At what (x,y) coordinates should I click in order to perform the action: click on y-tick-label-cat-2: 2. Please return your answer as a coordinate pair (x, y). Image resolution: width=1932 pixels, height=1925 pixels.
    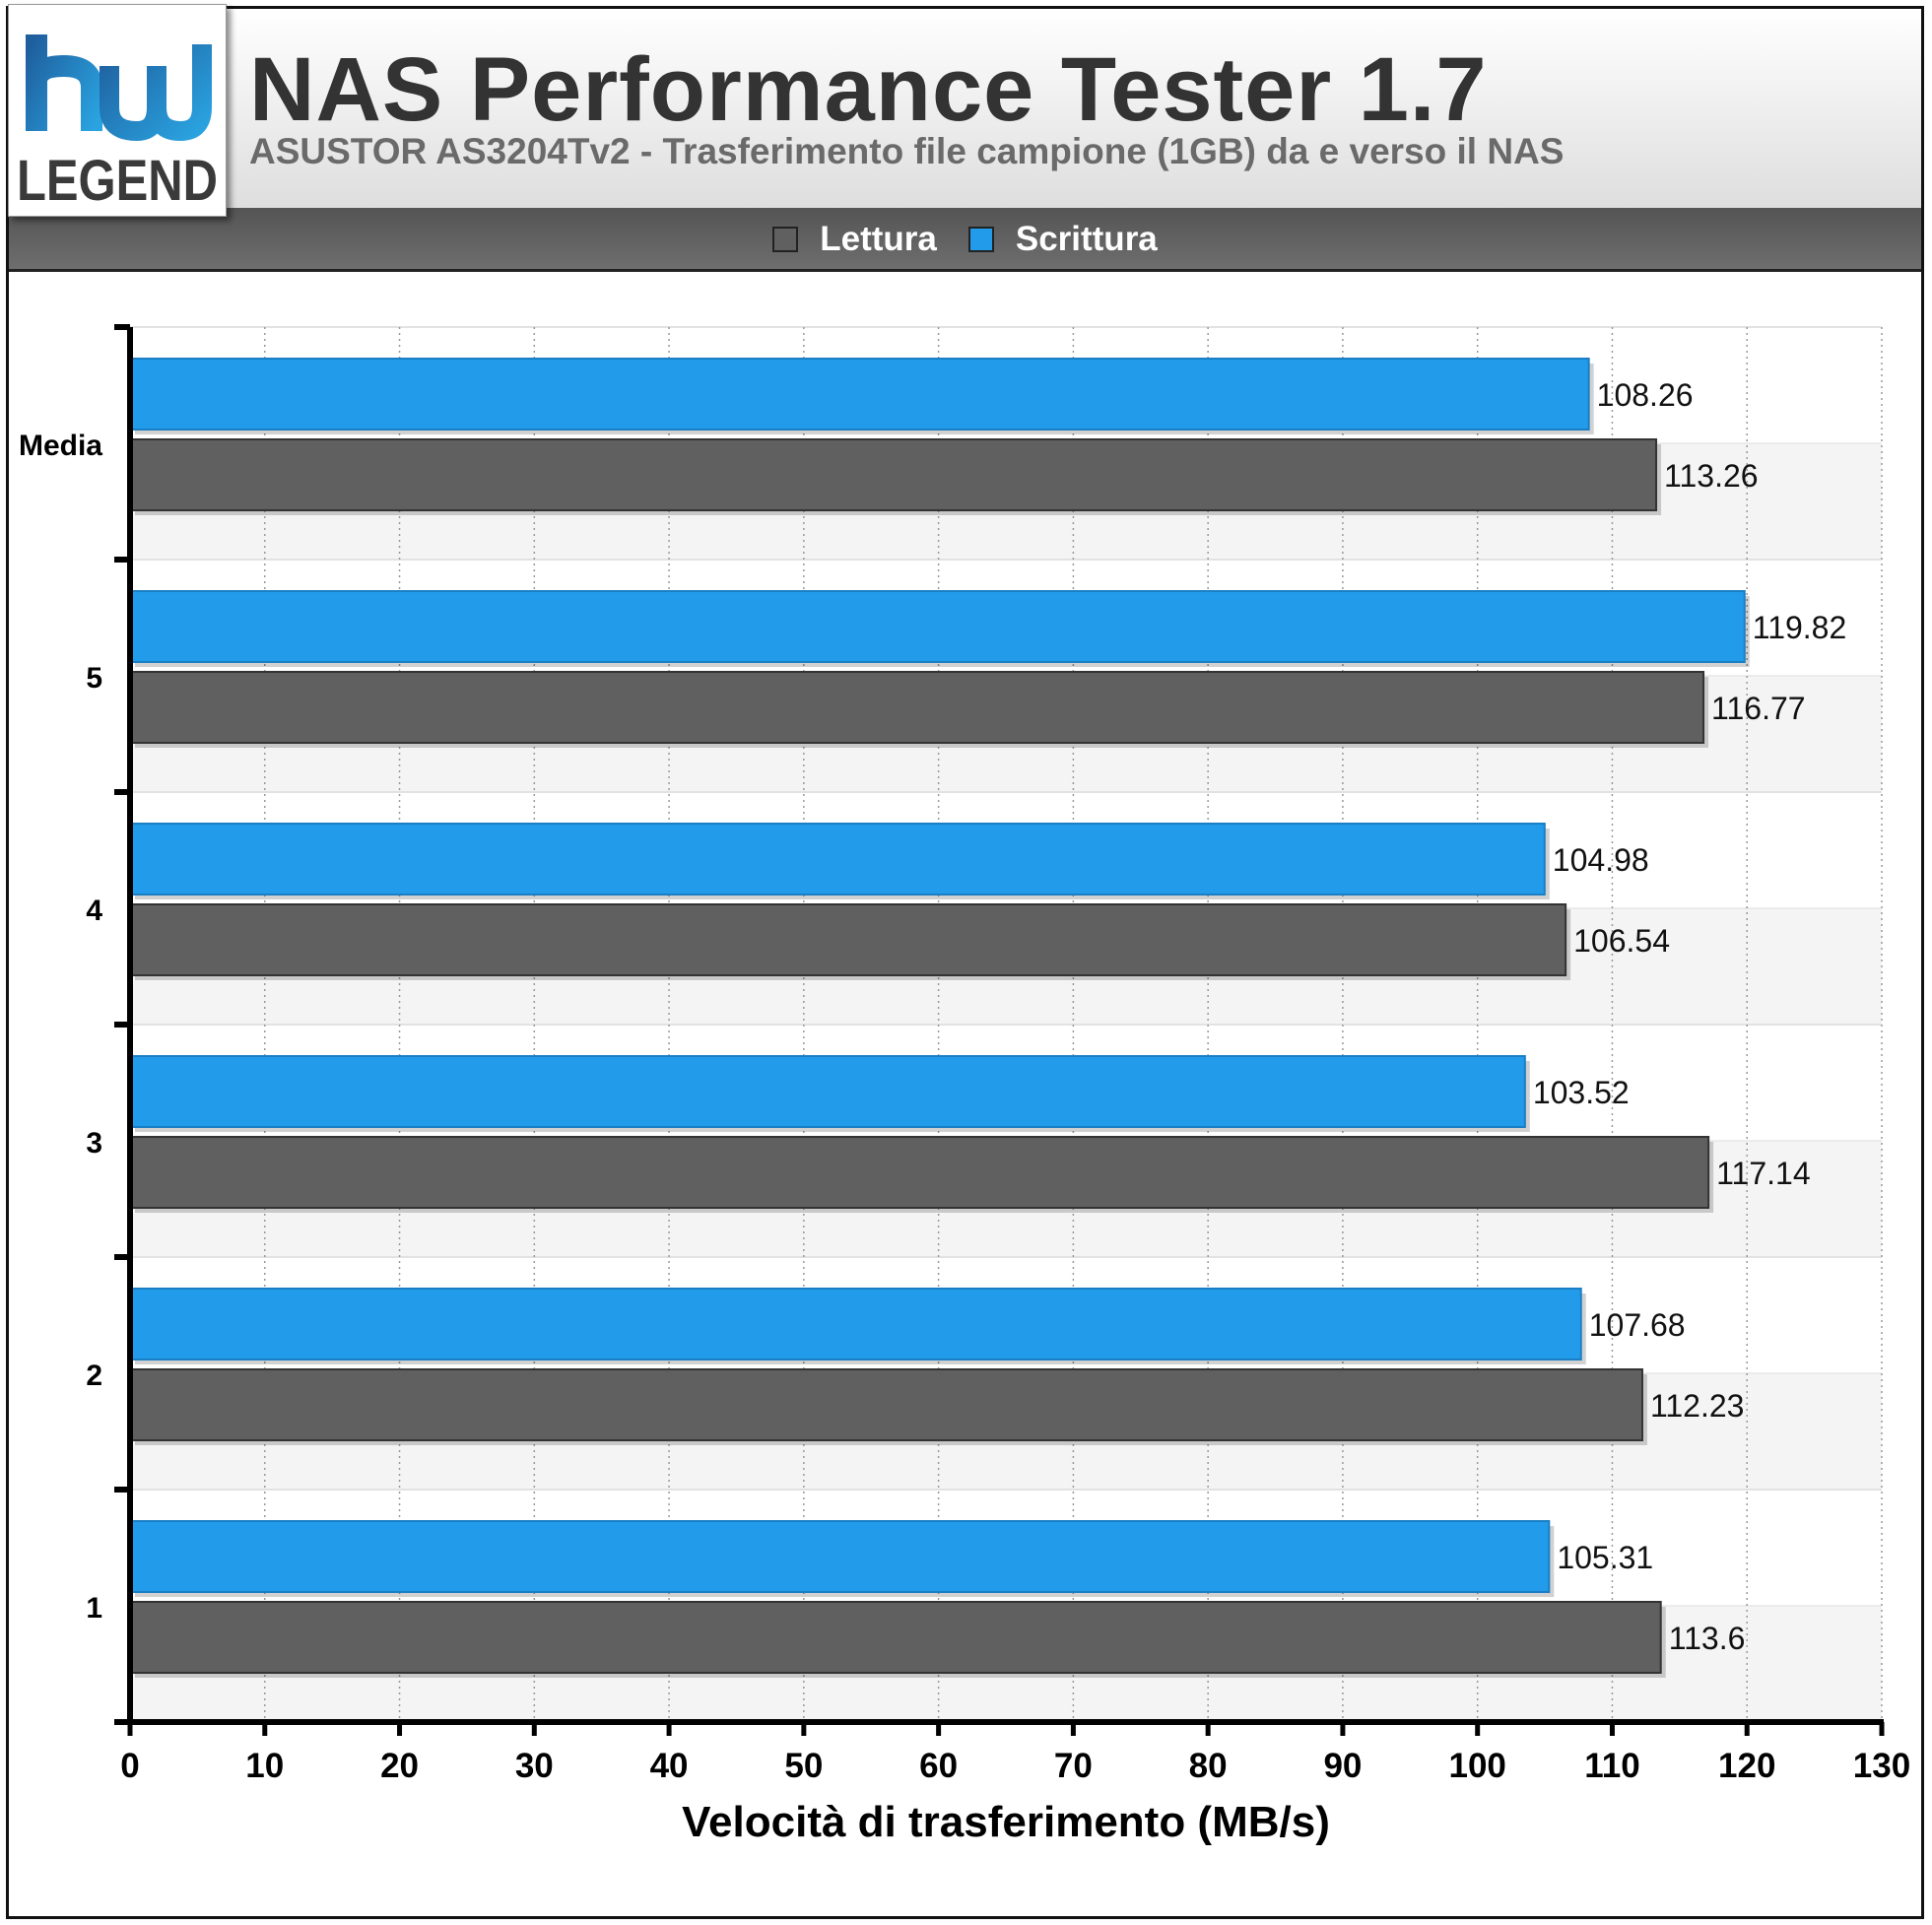
    Looking at the image, I should click on (94, 1376).